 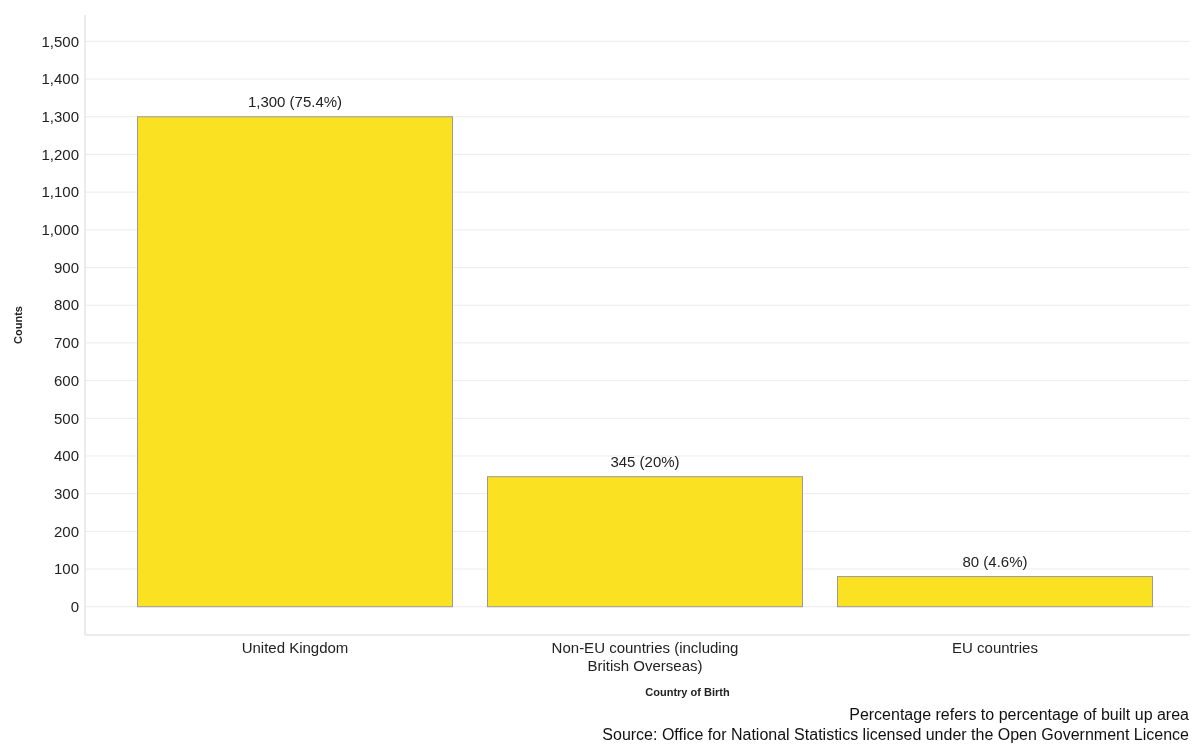 I want to click on y-tick-label: 500, so click(x=66, y=418).